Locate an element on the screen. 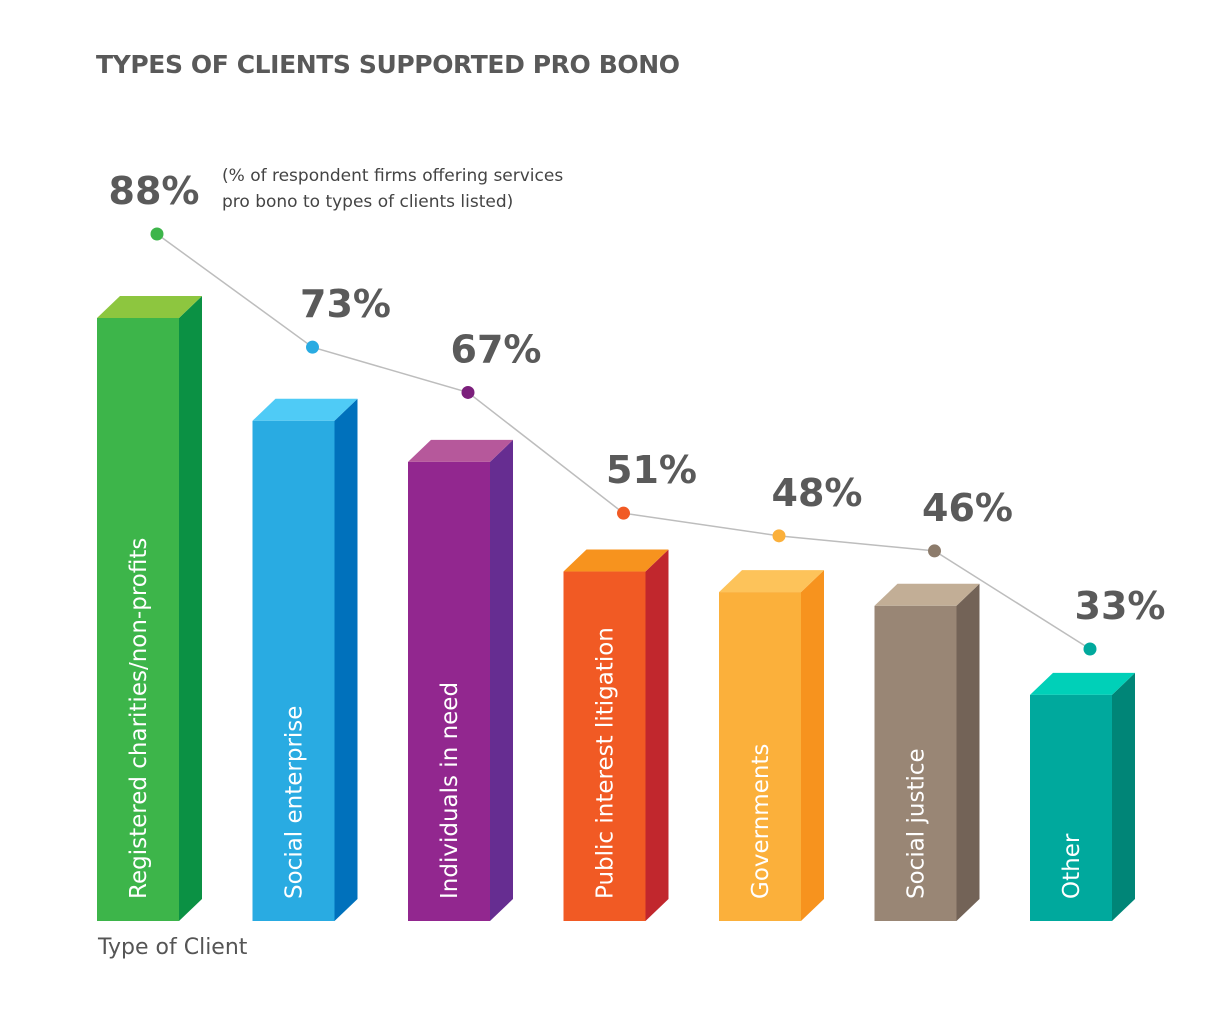  category-label: Other is located at coordinates (1072, 866).